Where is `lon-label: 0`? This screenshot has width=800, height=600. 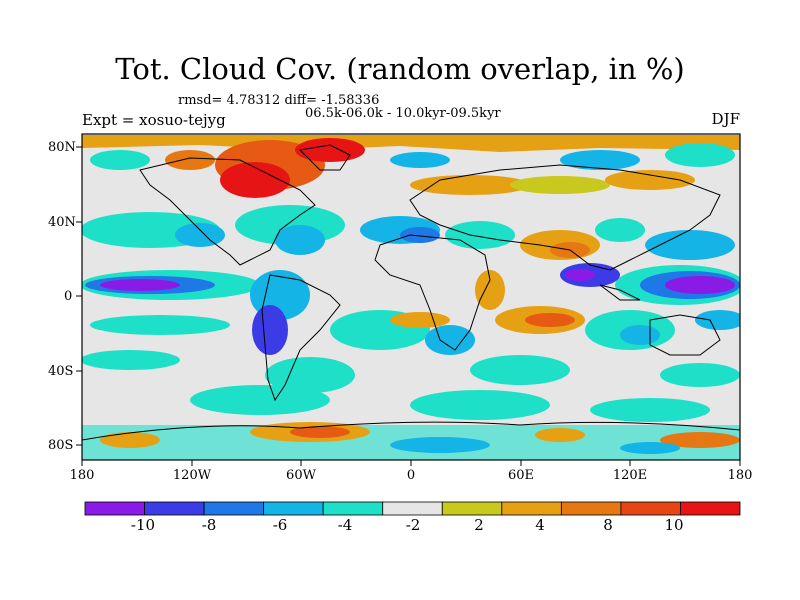
lon-label: 0 is located at coordinates (411, 475).